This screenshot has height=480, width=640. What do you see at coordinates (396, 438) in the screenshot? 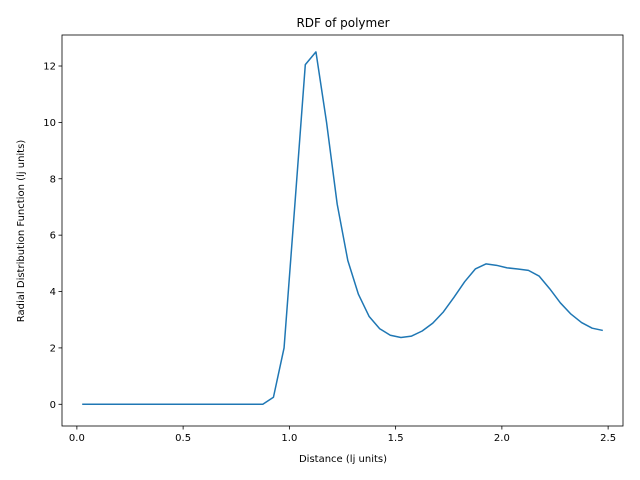
I see `x-tick-label: 1.5` at bounding box center [396, 438].